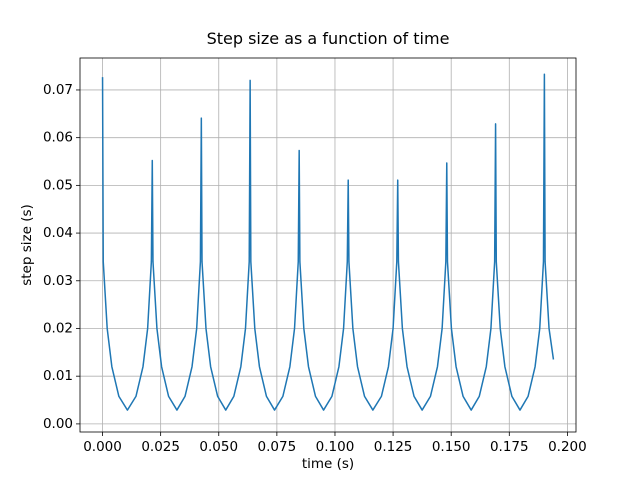  I want to click on x-tick-label: 0.125, so click(393, 447).